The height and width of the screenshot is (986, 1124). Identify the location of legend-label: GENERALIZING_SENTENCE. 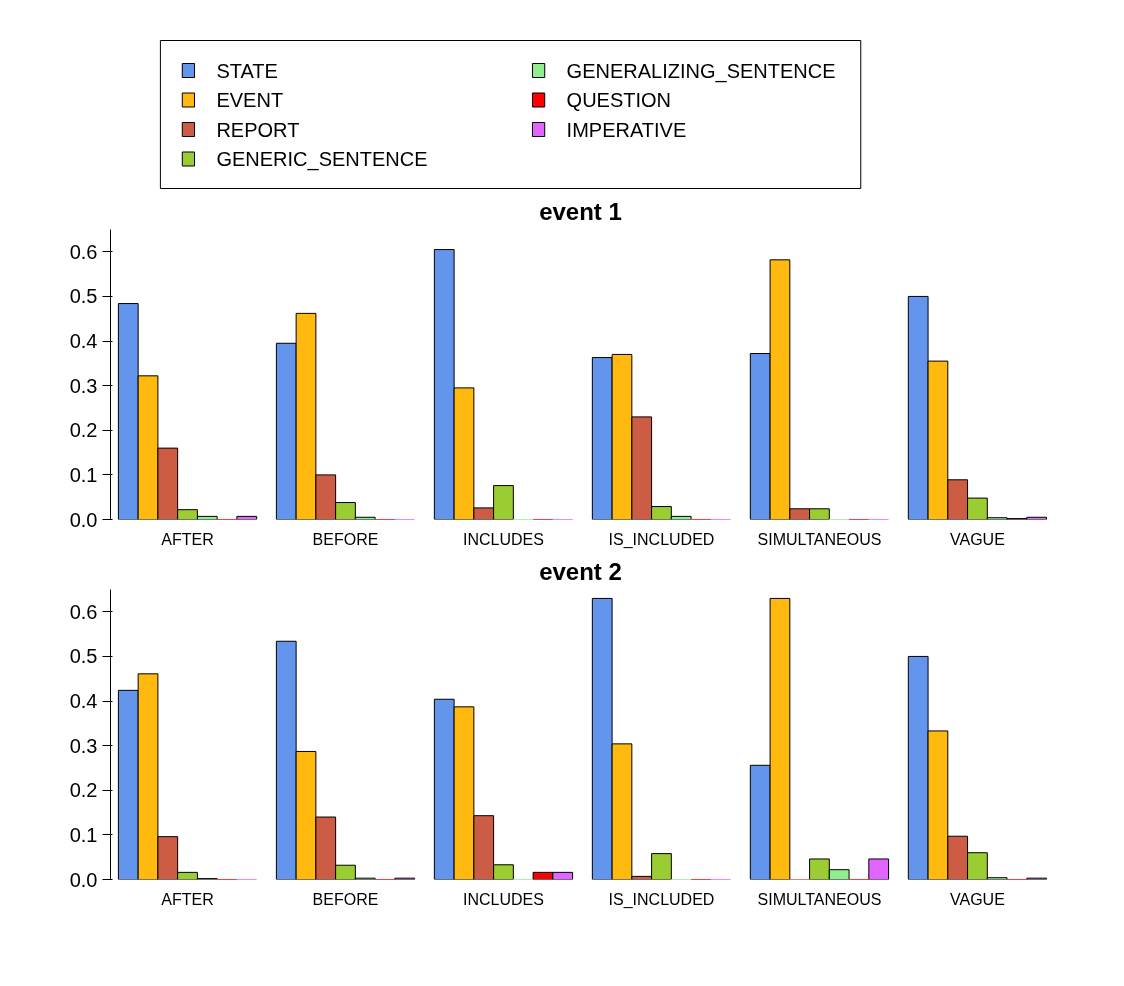
(701, 71).